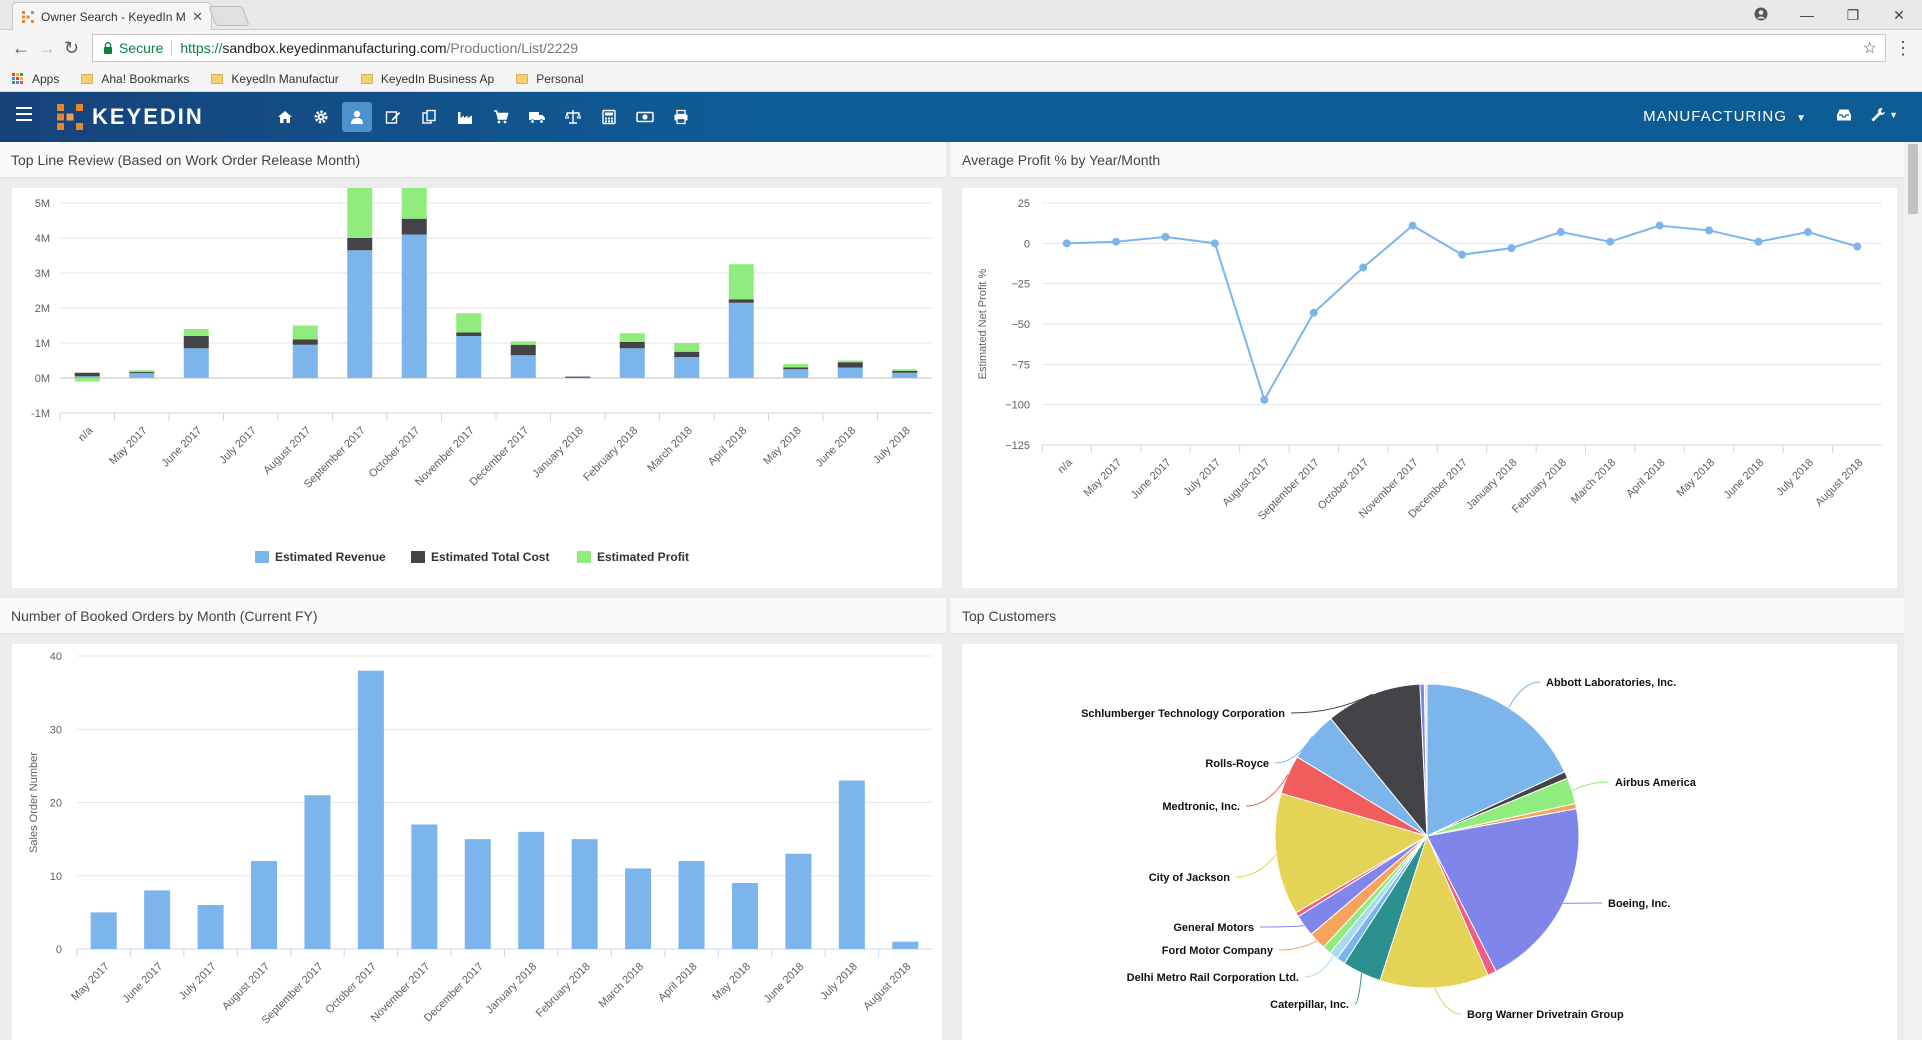 The width and height of the screenshot is (1922, 1043). I want to click on navbar-right-icons: ▼, so click(1858, 115).